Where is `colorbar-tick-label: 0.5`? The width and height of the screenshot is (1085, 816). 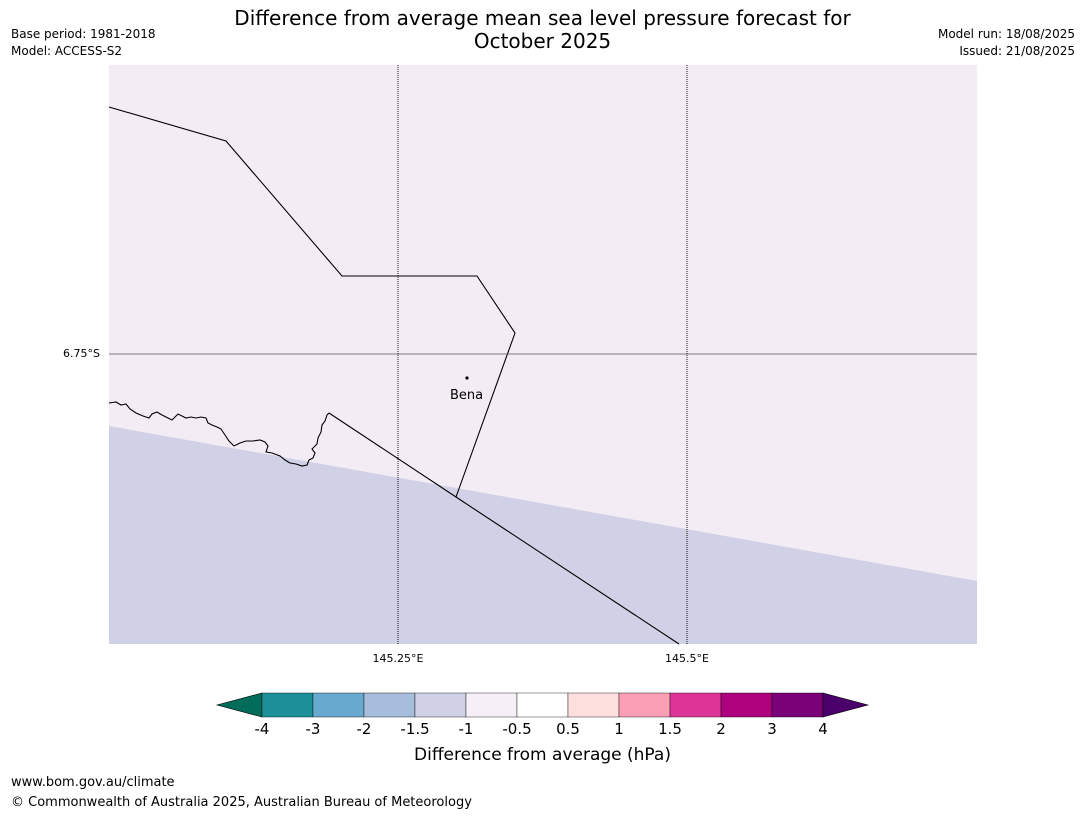
colorbar-tick-label: 0.5 is located at coordinates (568, 729).